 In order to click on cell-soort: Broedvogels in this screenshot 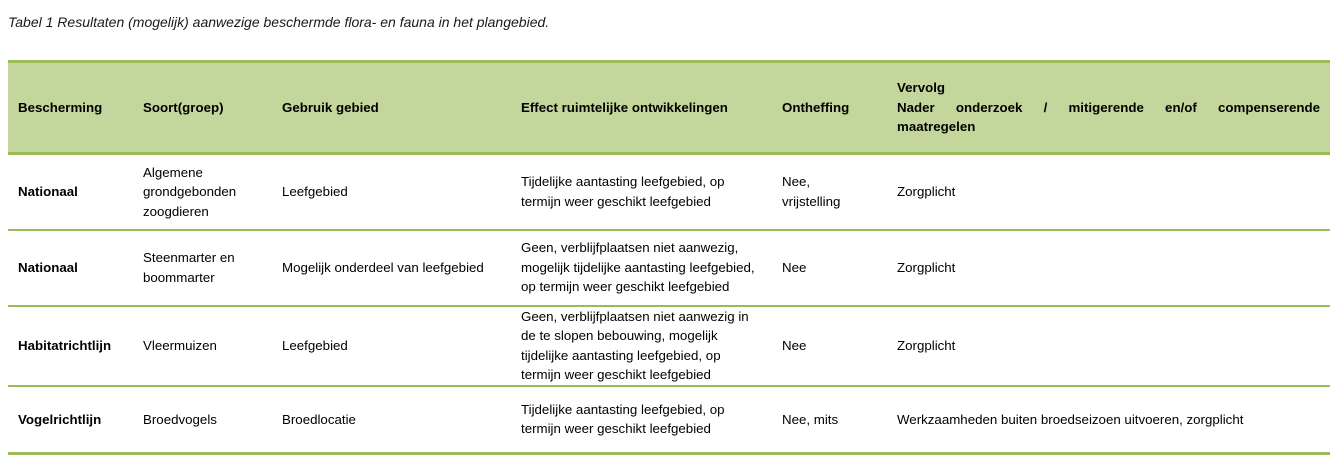, I will do `click(202, 420)`.